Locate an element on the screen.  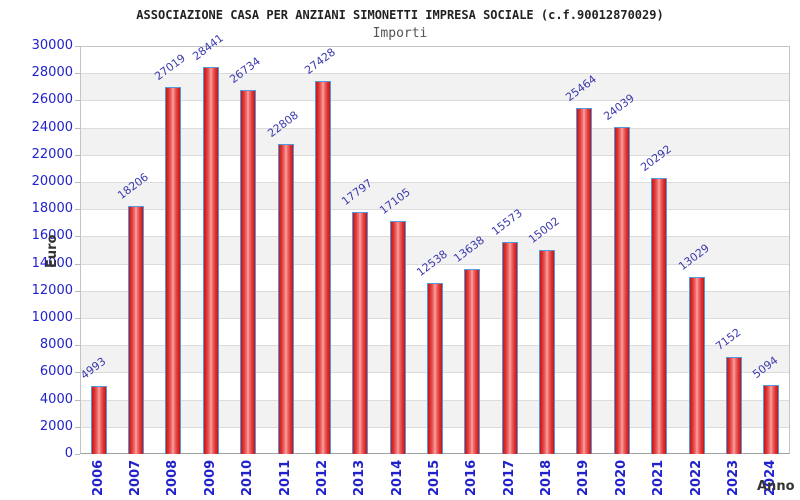
x-tick-label: 2007 is located at coordinates (136, 477).